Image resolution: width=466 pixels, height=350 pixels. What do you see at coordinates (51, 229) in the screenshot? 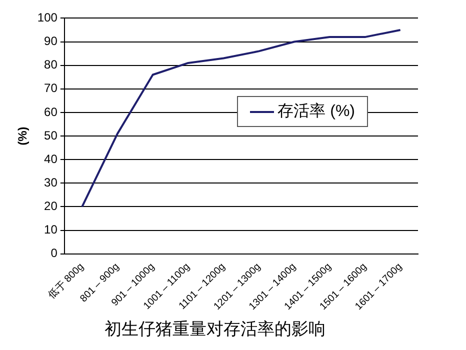
I see `y-tick-label: 10` at bounding box center [51, 229].